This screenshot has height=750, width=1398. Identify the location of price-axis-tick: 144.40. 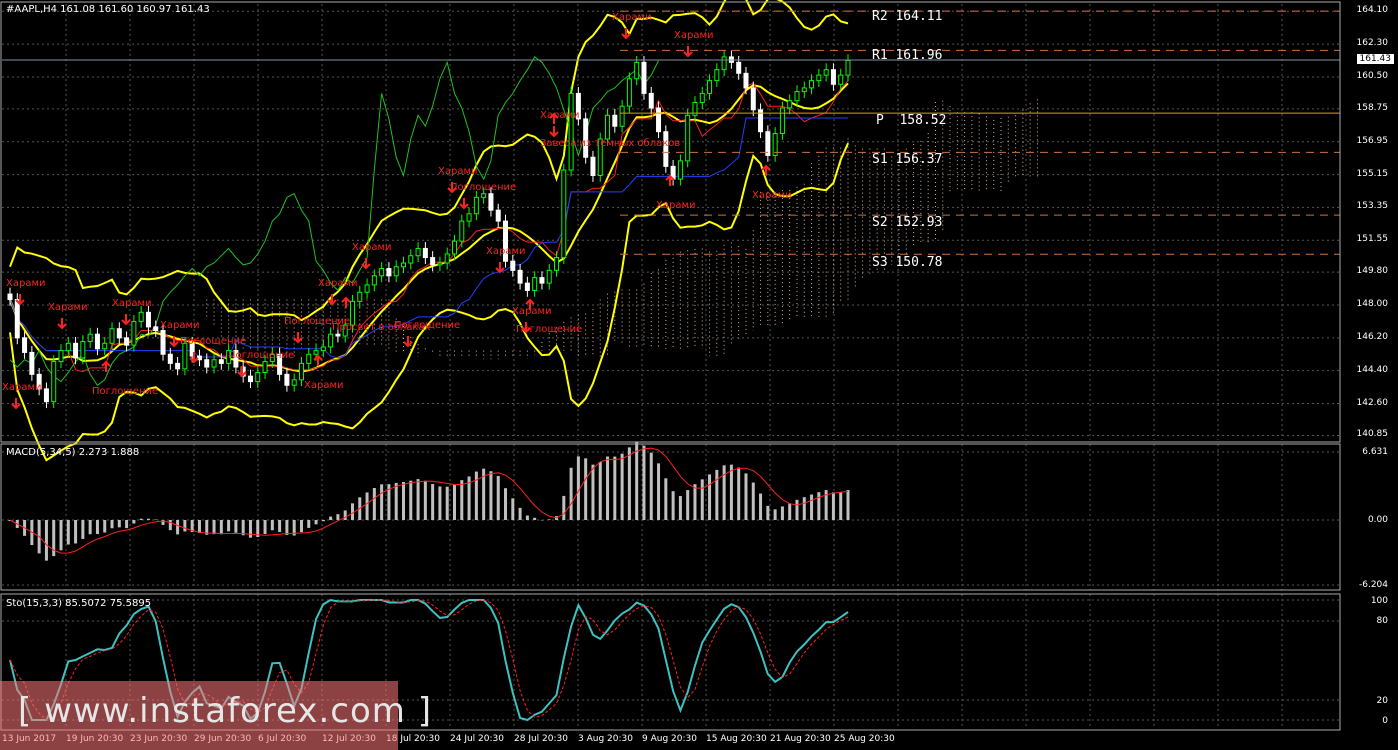
(1372, 369).